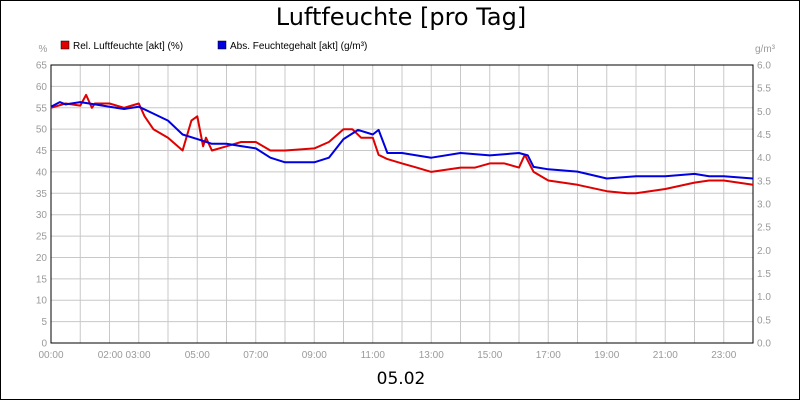 This screenshot has height=400, width=800. I want to click on legend-label-2: Abs. Feuchtegehalt [akt] (g/m³), so click(298, 46).